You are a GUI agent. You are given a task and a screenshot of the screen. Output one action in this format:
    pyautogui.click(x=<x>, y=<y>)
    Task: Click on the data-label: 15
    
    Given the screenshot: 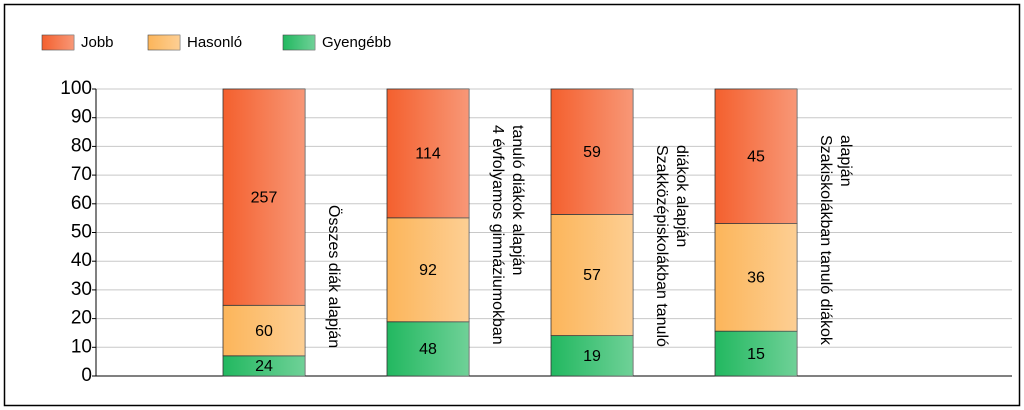 What is the action you would take?
    pyautogui.click(x=756, y=354)
    